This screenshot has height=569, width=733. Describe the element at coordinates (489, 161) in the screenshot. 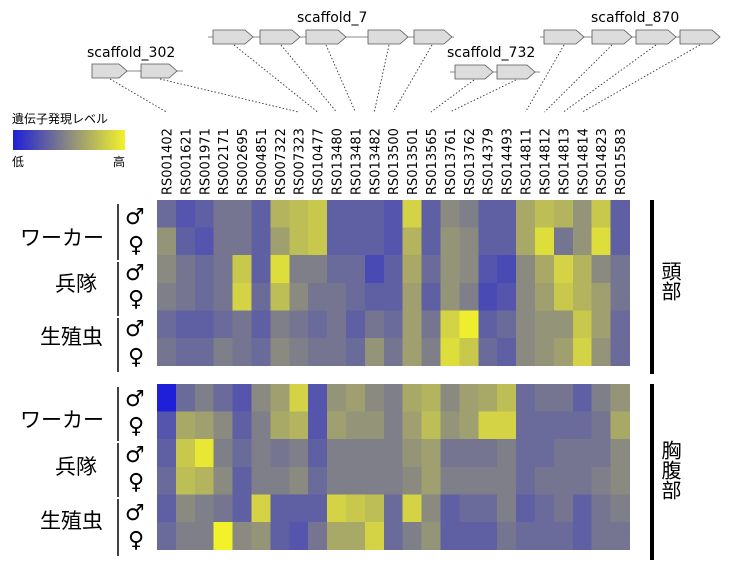

I see `gene-label: RS014379` at that location.